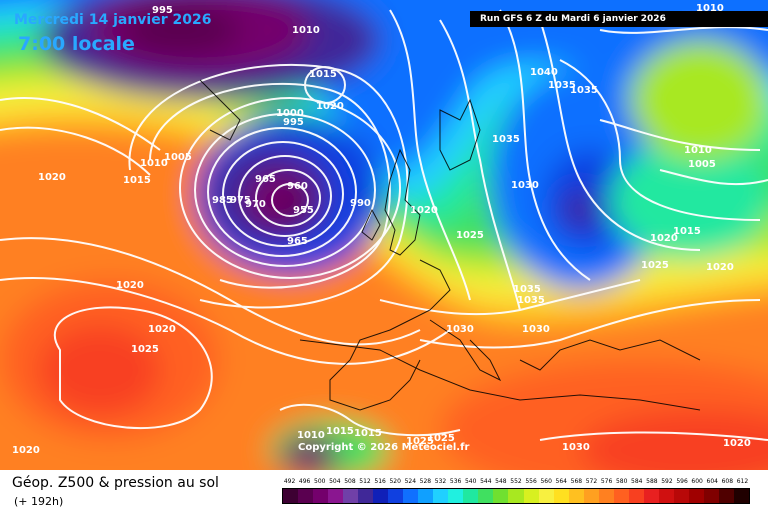 The width and height of the screenshot is (768, 512). I want to click on copyright-notice: Copyright © 2026 Meteociel.fr, so click(384, 447).